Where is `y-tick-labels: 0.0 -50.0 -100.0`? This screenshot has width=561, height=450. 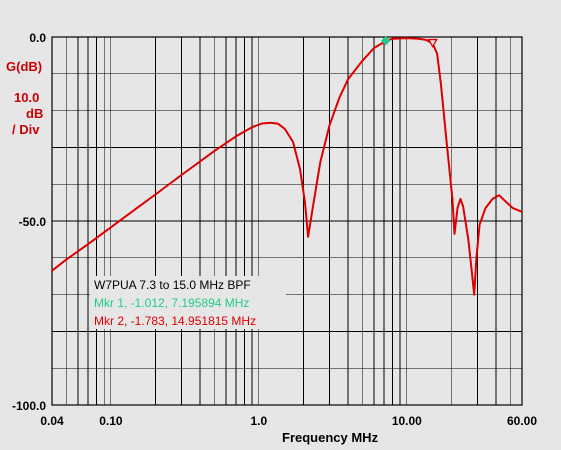 y-tick-labels: 0.0 -50.0 -100.0 is located at coordinates (29, 222).